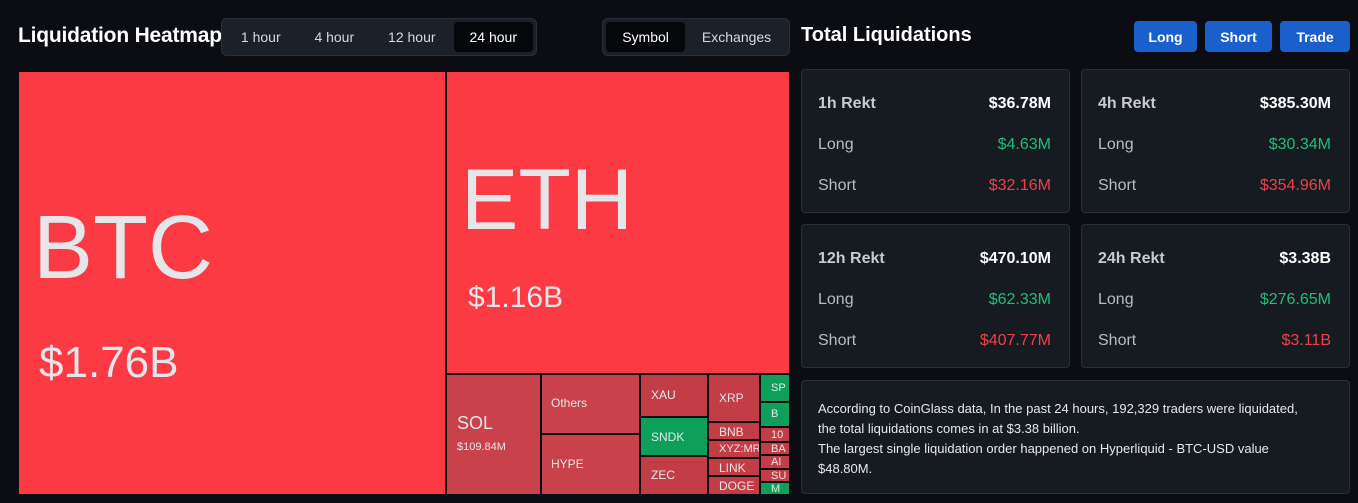 The image size is (1358, 503). Describe the element at coordinates (1295, 103) in the screenshot. I see `stat-total: $385.30M` at that location.